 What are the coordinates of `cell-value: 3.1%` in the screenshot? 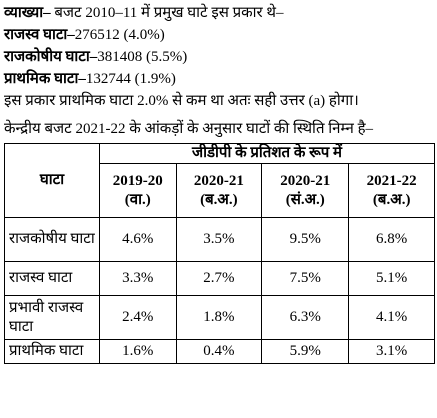 It's located at (391, 351).